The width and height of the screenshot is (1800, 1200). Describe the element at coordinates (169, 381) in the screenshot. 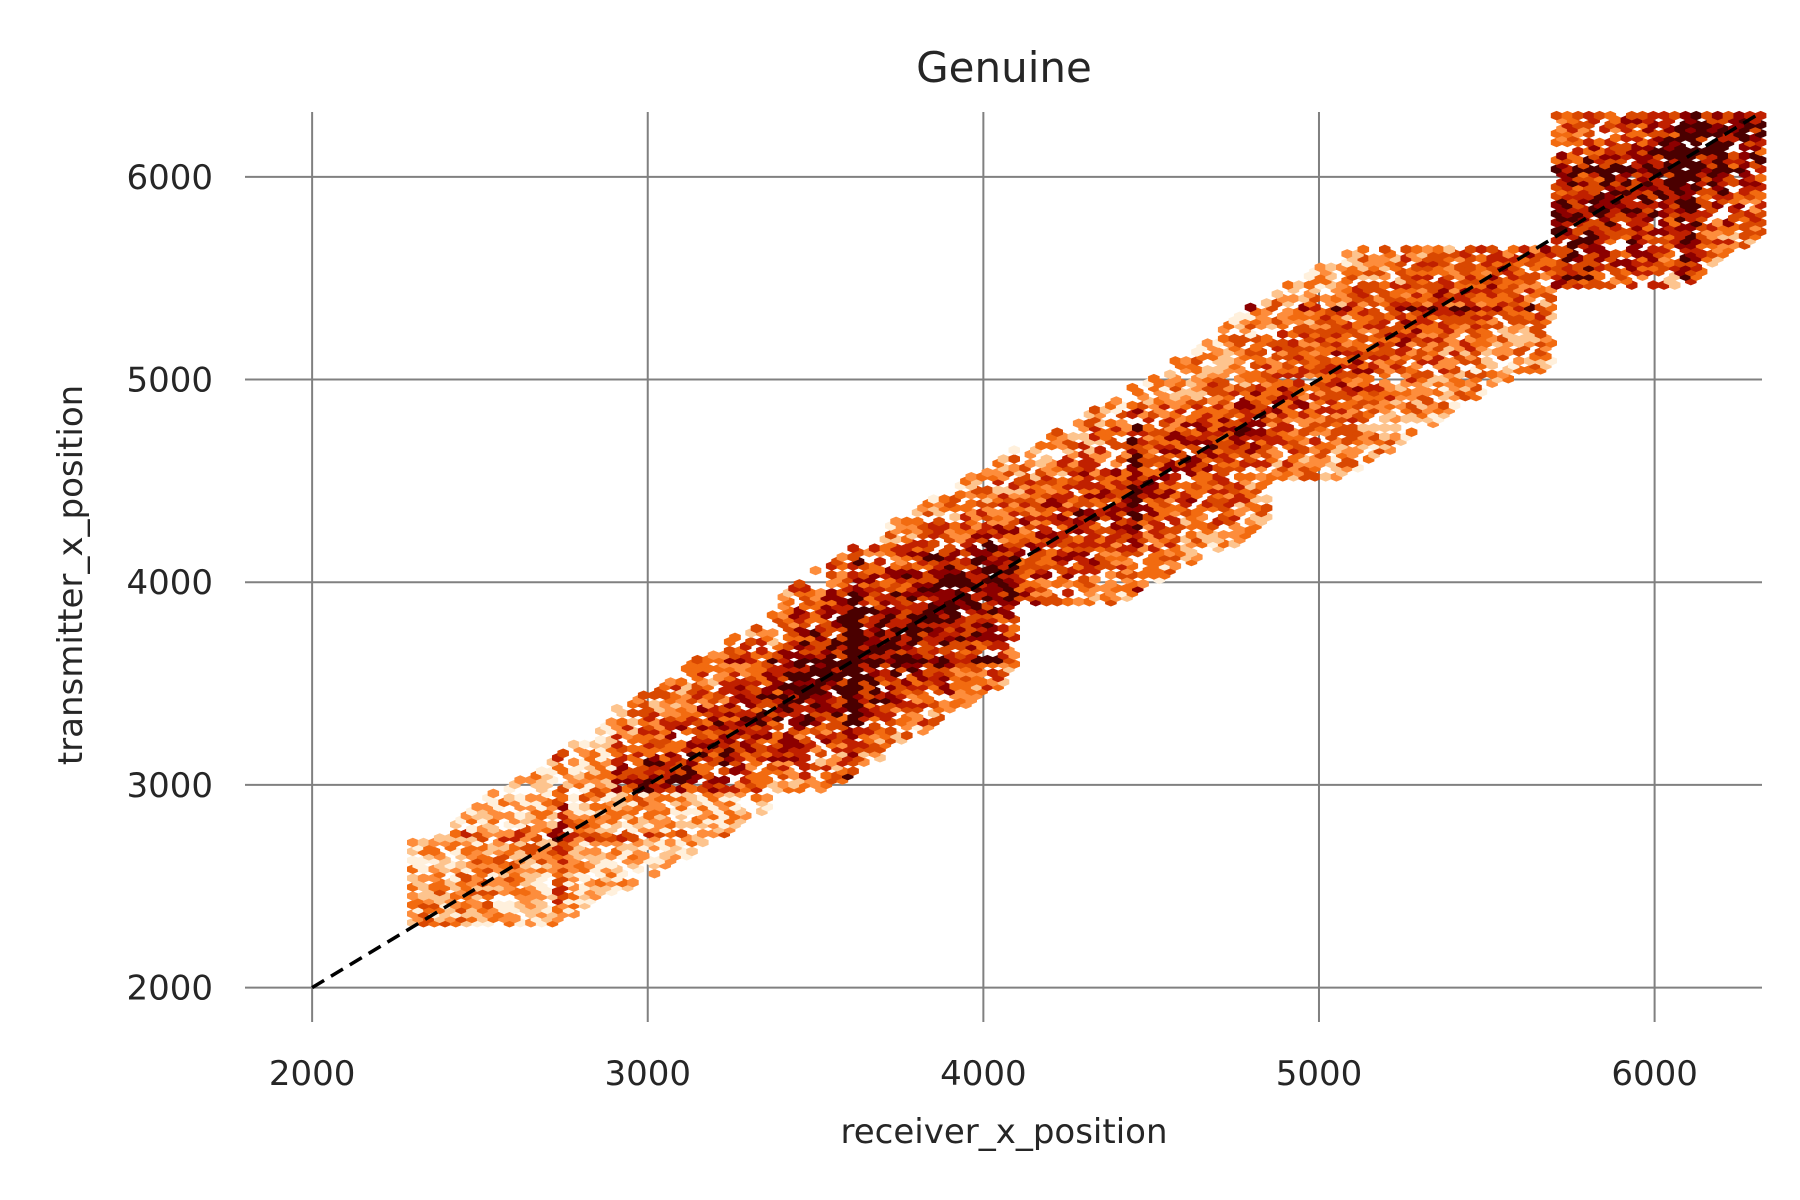

I see `y-tick-label: 5000` at that location.